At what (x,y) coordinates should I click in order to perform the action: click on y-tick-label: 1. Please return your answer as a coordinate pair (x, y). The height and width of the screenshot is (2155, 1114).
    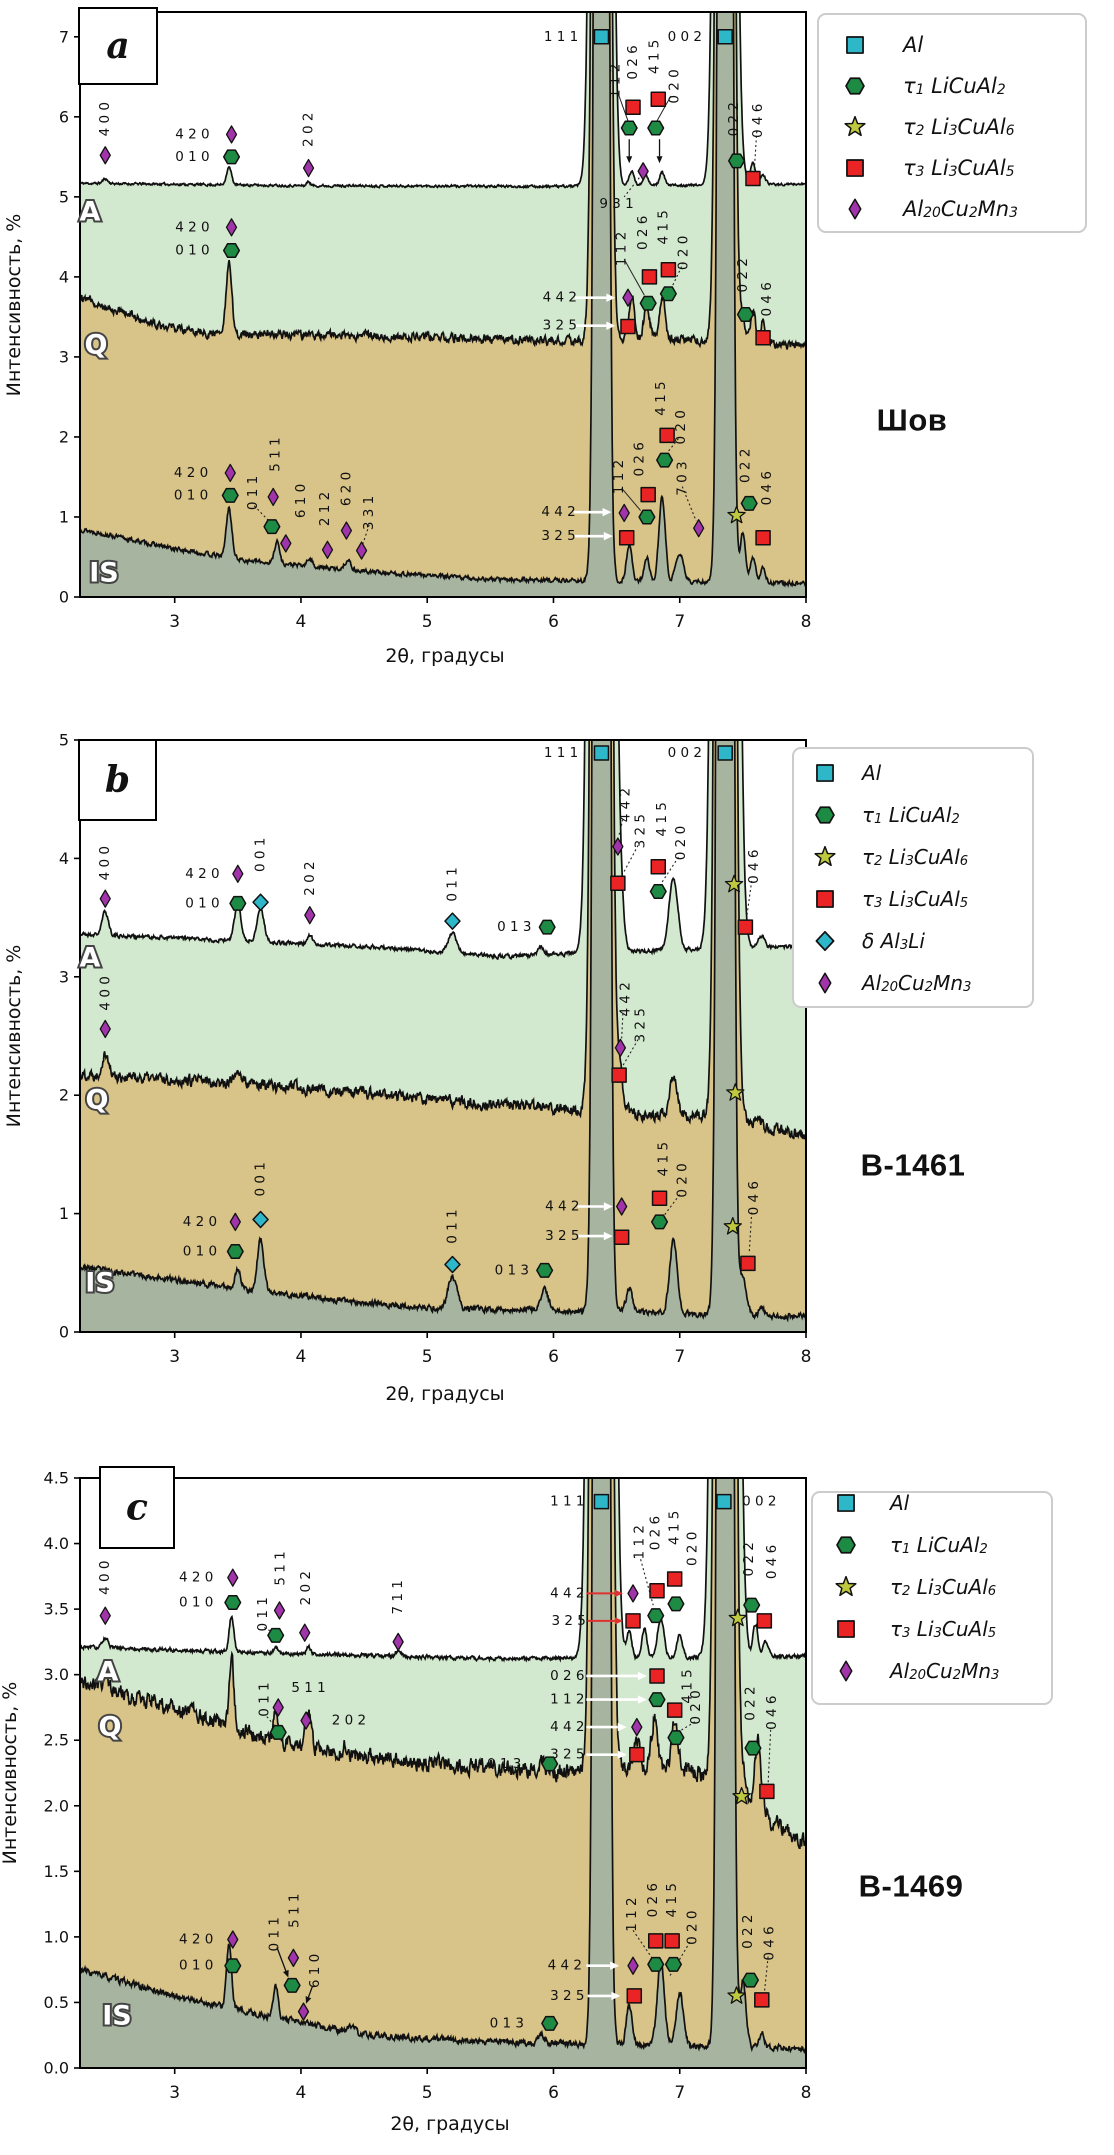
    Looking at the image, I should click on (64, 1213).